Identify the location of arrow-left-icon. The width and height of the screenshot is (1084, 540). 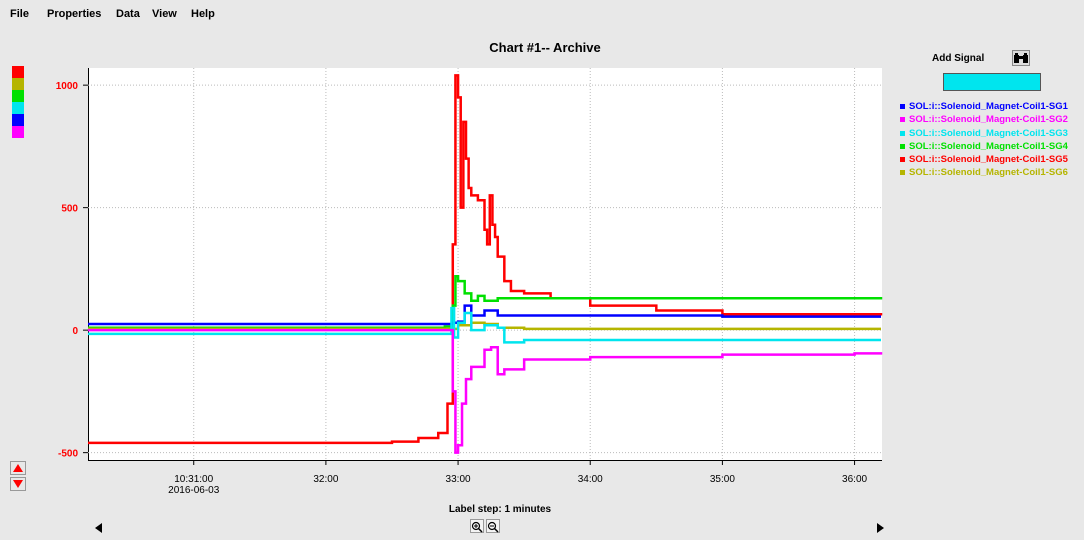
(98, 528).